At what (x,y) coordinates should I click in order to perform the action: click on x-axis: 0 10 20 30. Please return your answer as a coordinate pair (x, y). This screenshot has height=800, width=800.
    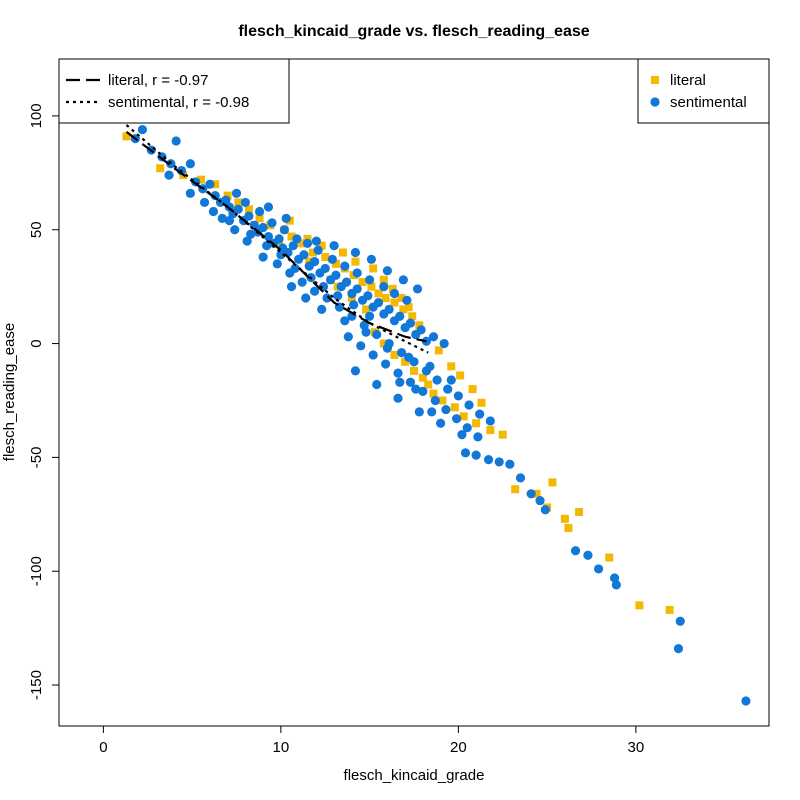
    Looking at the image, I should click on (371, 741).